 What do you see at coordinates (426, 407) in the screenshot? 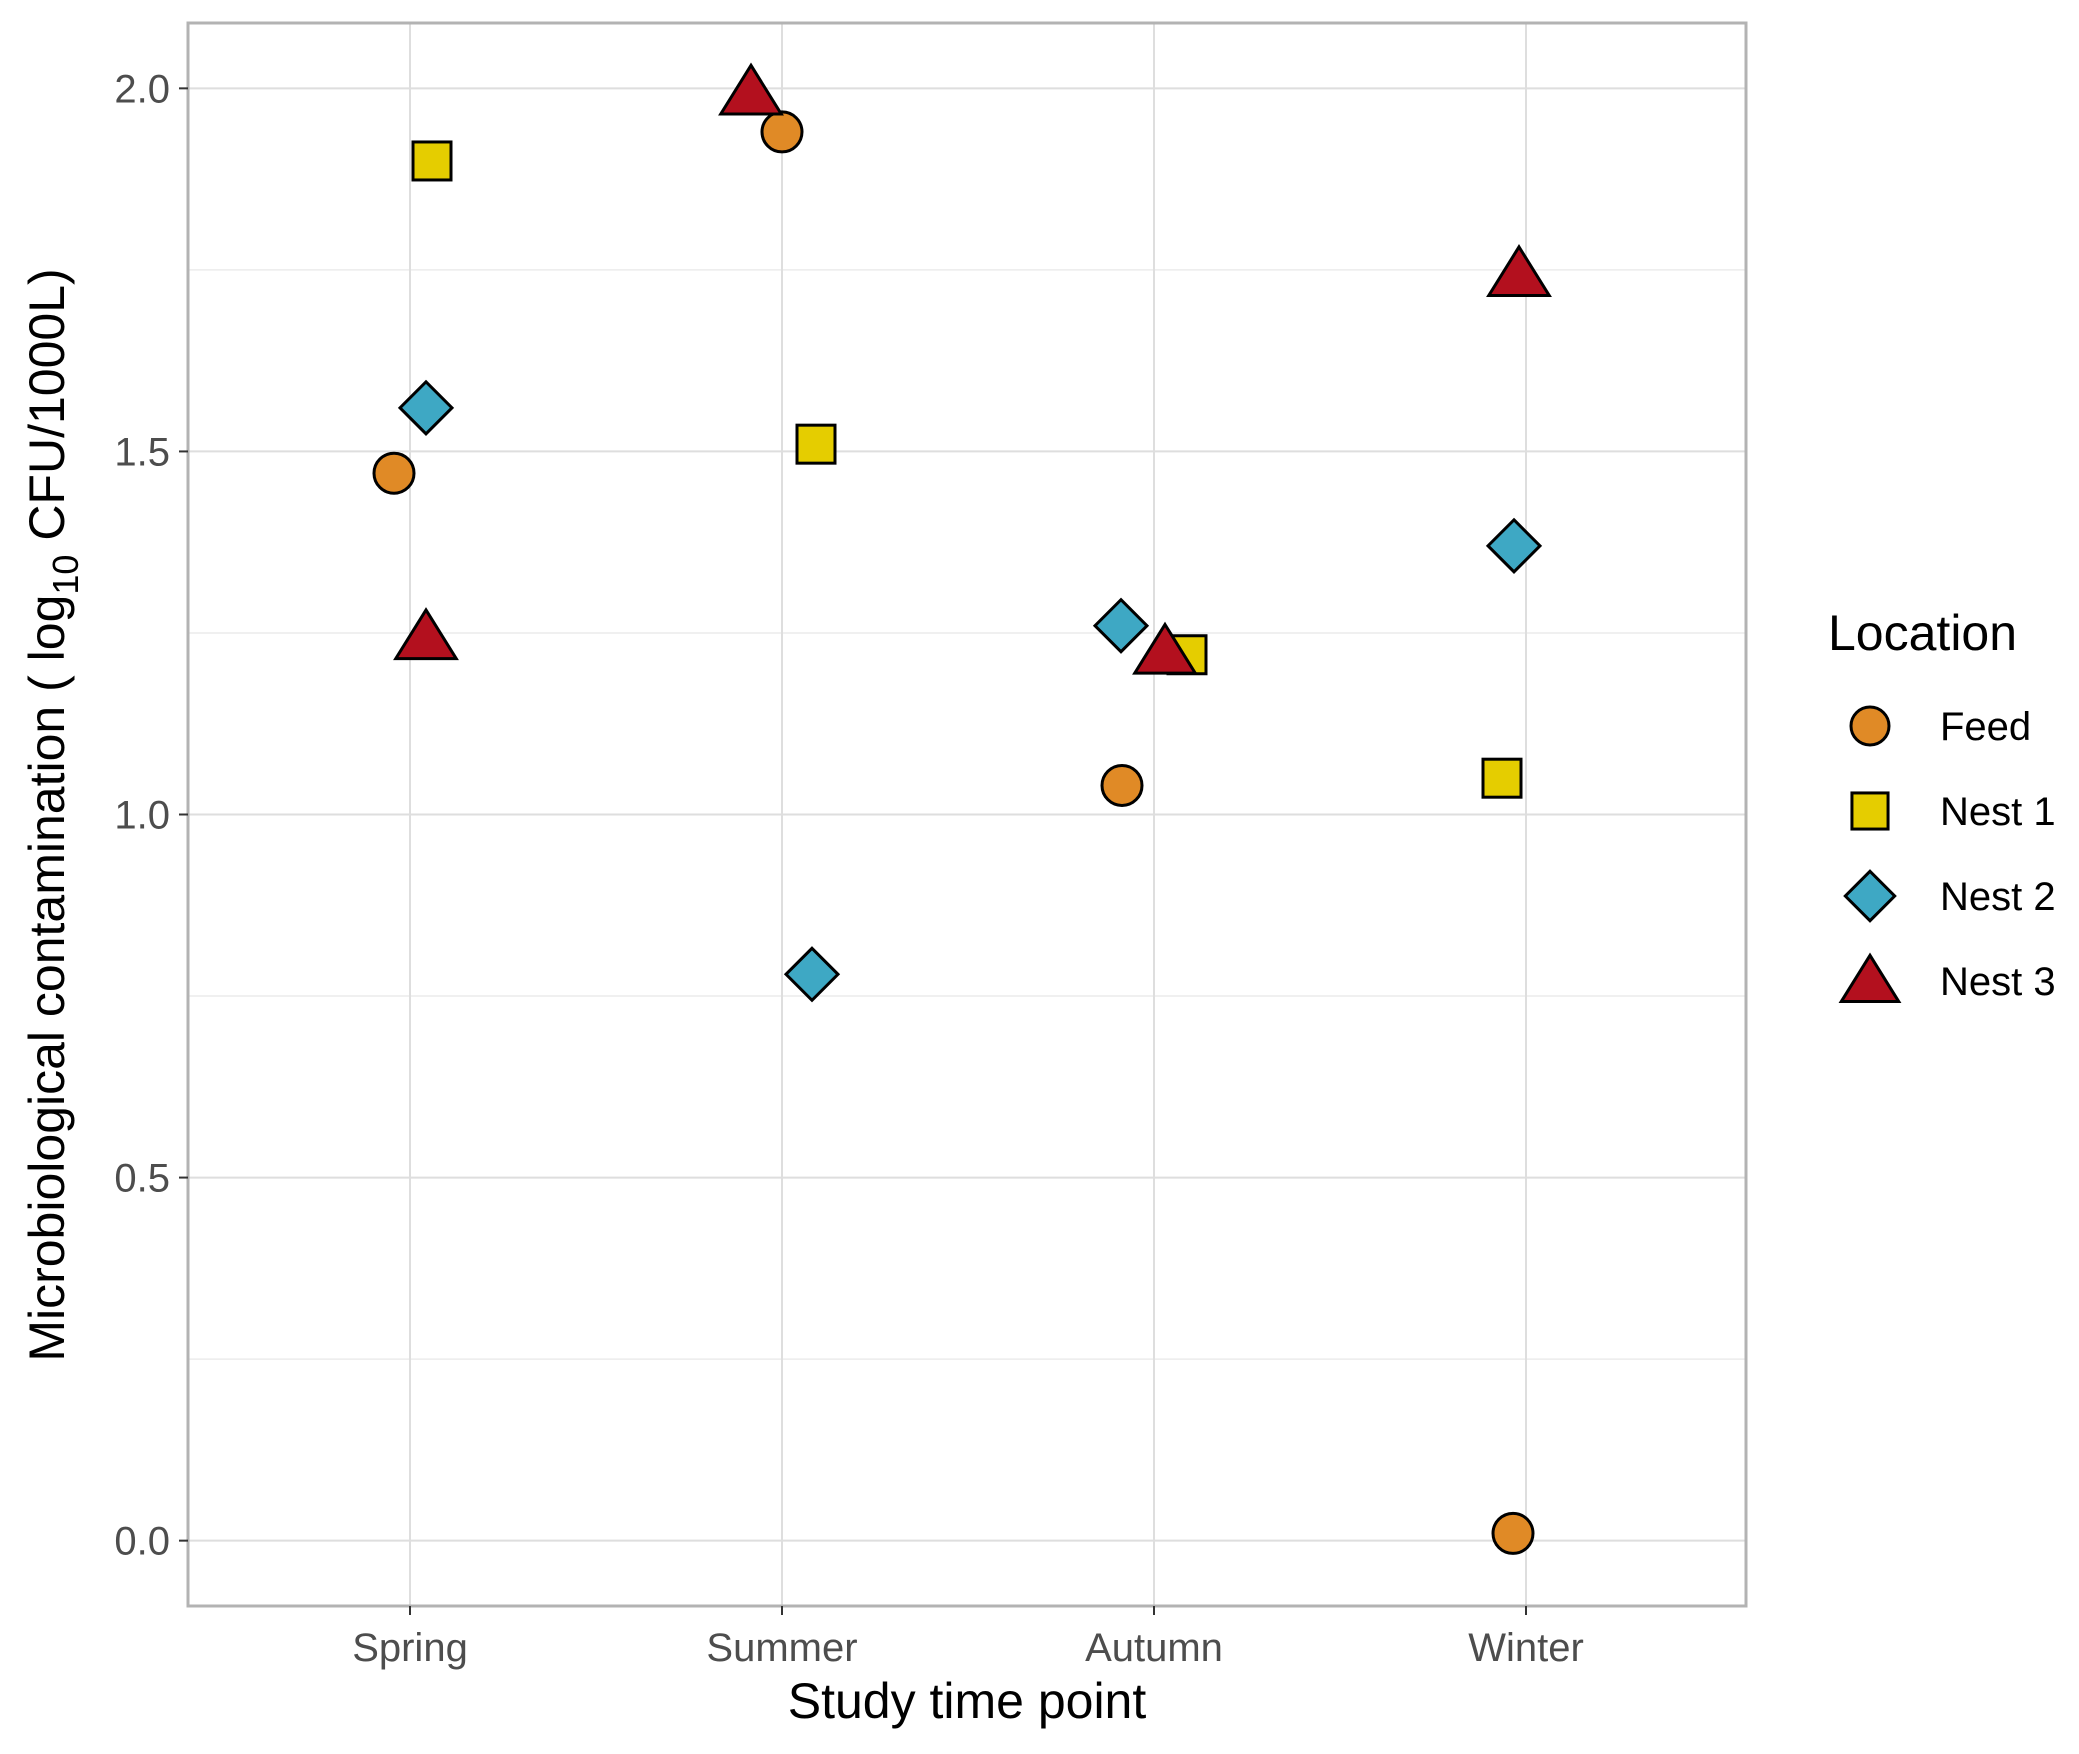
I see `point-nest-2-spring` at bounding box center [426, 407].